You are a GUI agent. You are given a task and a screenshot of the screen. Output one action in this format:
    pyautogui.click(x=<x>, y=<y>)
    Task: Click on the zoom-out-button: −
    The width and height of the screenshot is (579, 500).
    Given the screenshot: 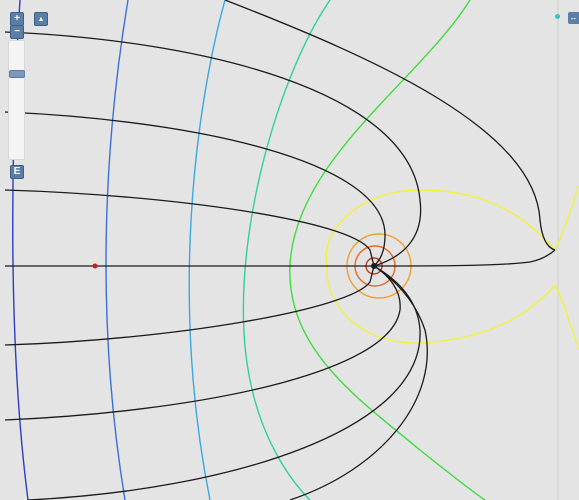 What is the action you would take?
    pyautogui.click(x=17, y=32)
    